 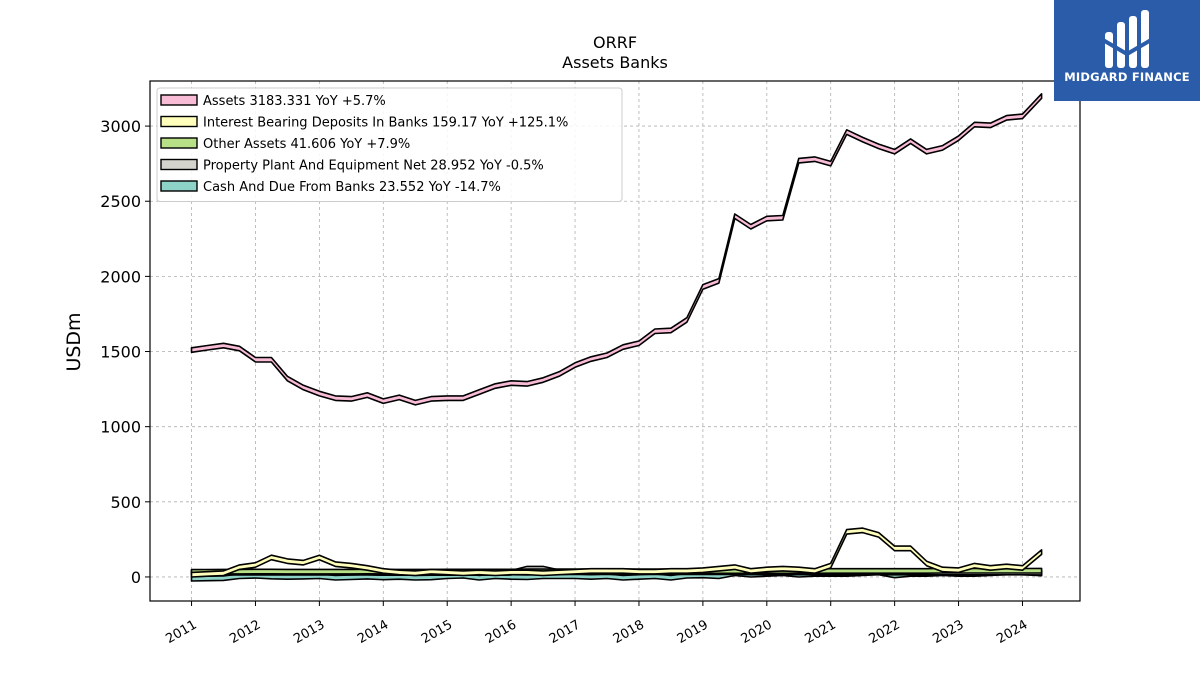 What do you see at coordinates (693, 632) in the screenshot?
I see `x-tick-label: 2019` at bounding box center [693, 632].